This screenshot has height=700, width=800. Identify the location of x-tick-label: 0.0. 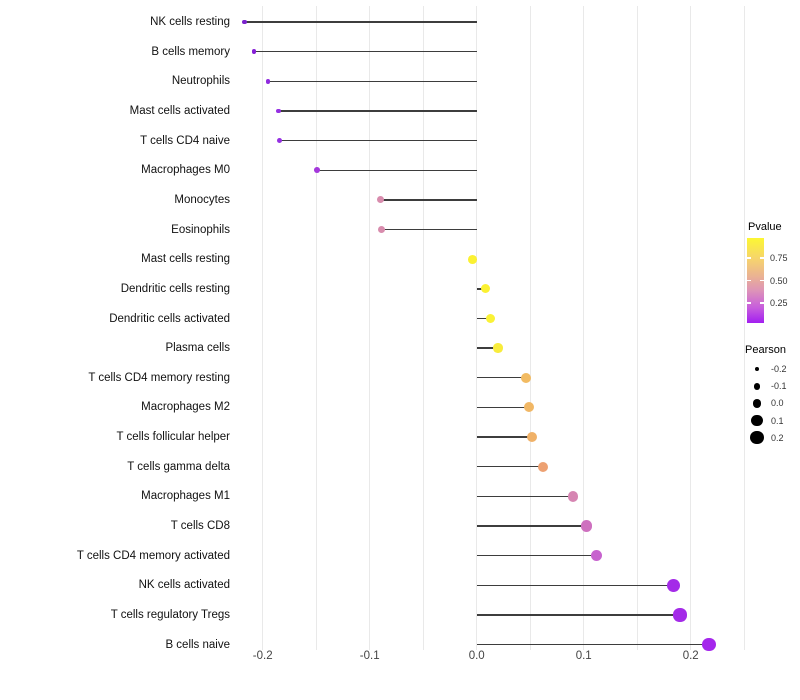
(476, 656).